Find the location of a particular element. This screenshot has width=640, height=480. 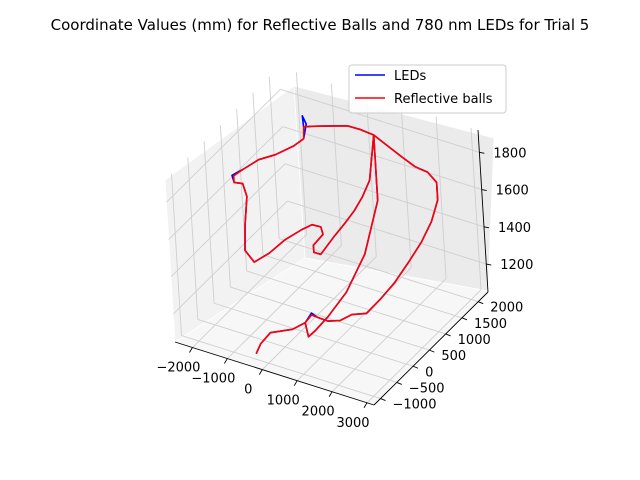

x-tick-label: −1000 is located at coordinates (213, 379).